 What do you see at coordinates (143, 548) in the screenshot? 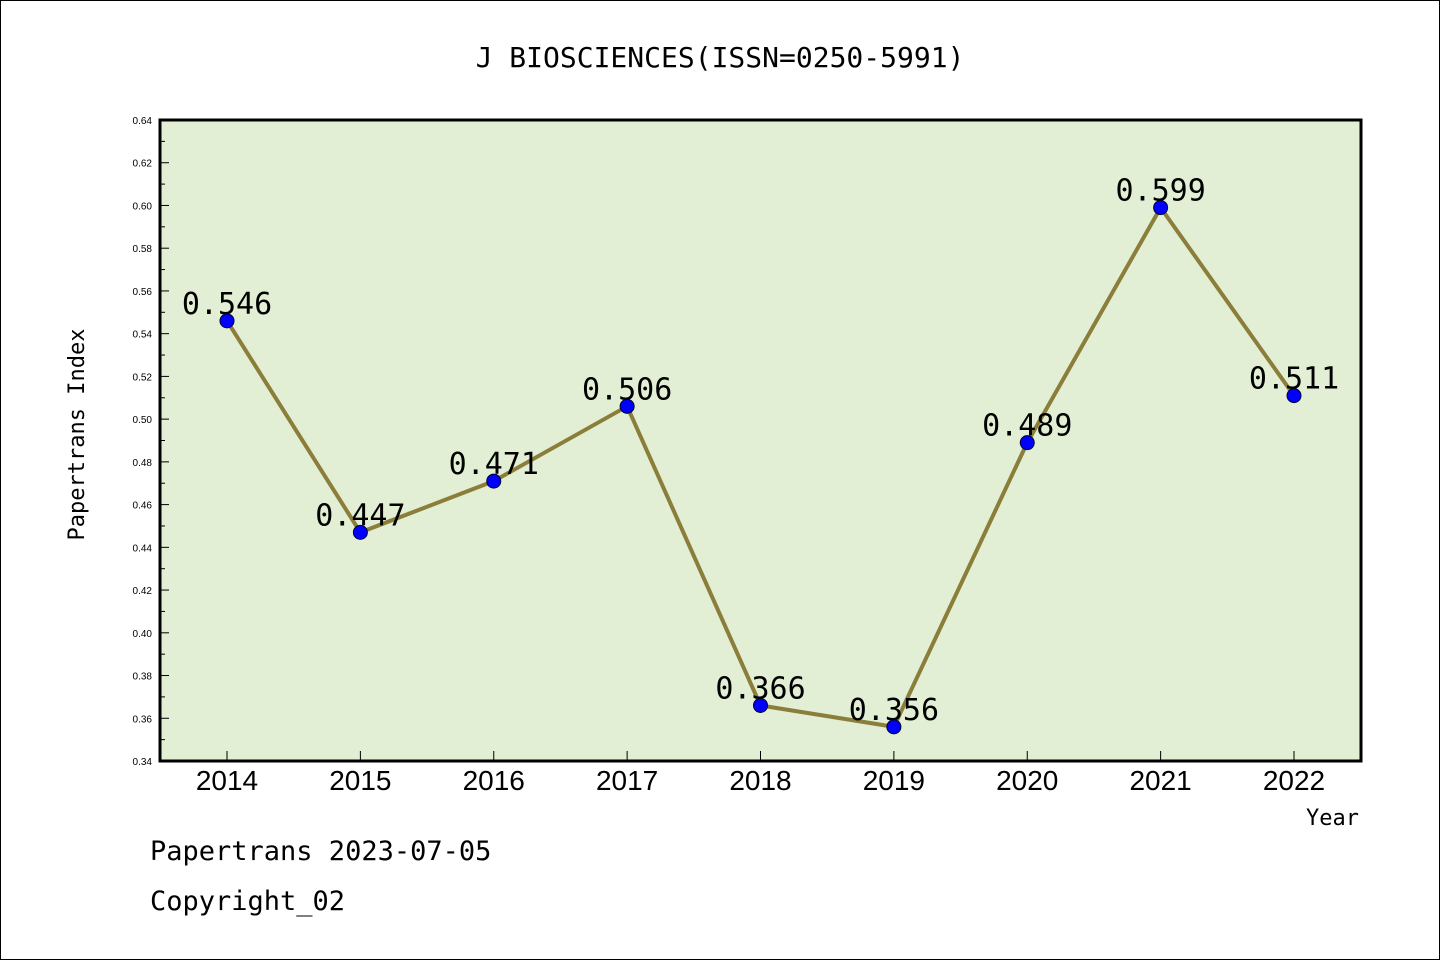
I see `y-tick-label: 0.44` at bounding box center [143, 548].